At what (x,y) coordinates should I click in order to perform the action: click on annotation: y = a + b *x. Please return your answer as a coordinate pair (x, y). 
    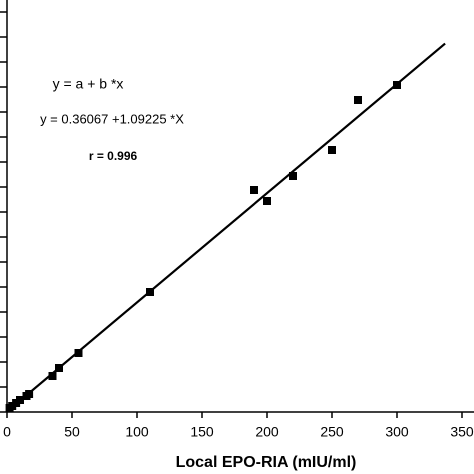
    Looking at the image, I should click on (88, 84).